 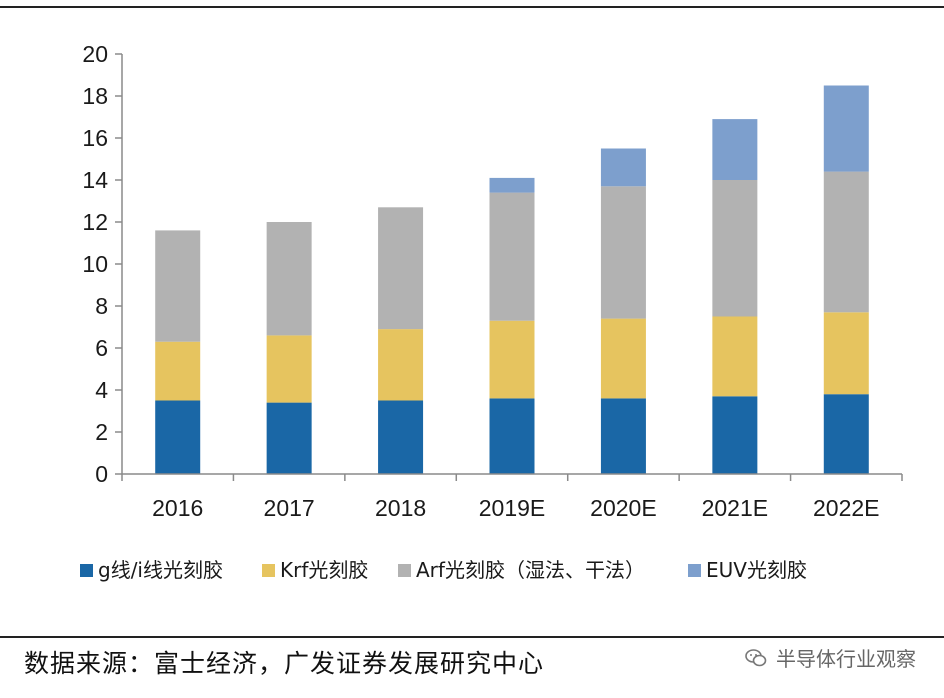 I want to click on x-tick-label: 2022E, so click(x=846, y=508).